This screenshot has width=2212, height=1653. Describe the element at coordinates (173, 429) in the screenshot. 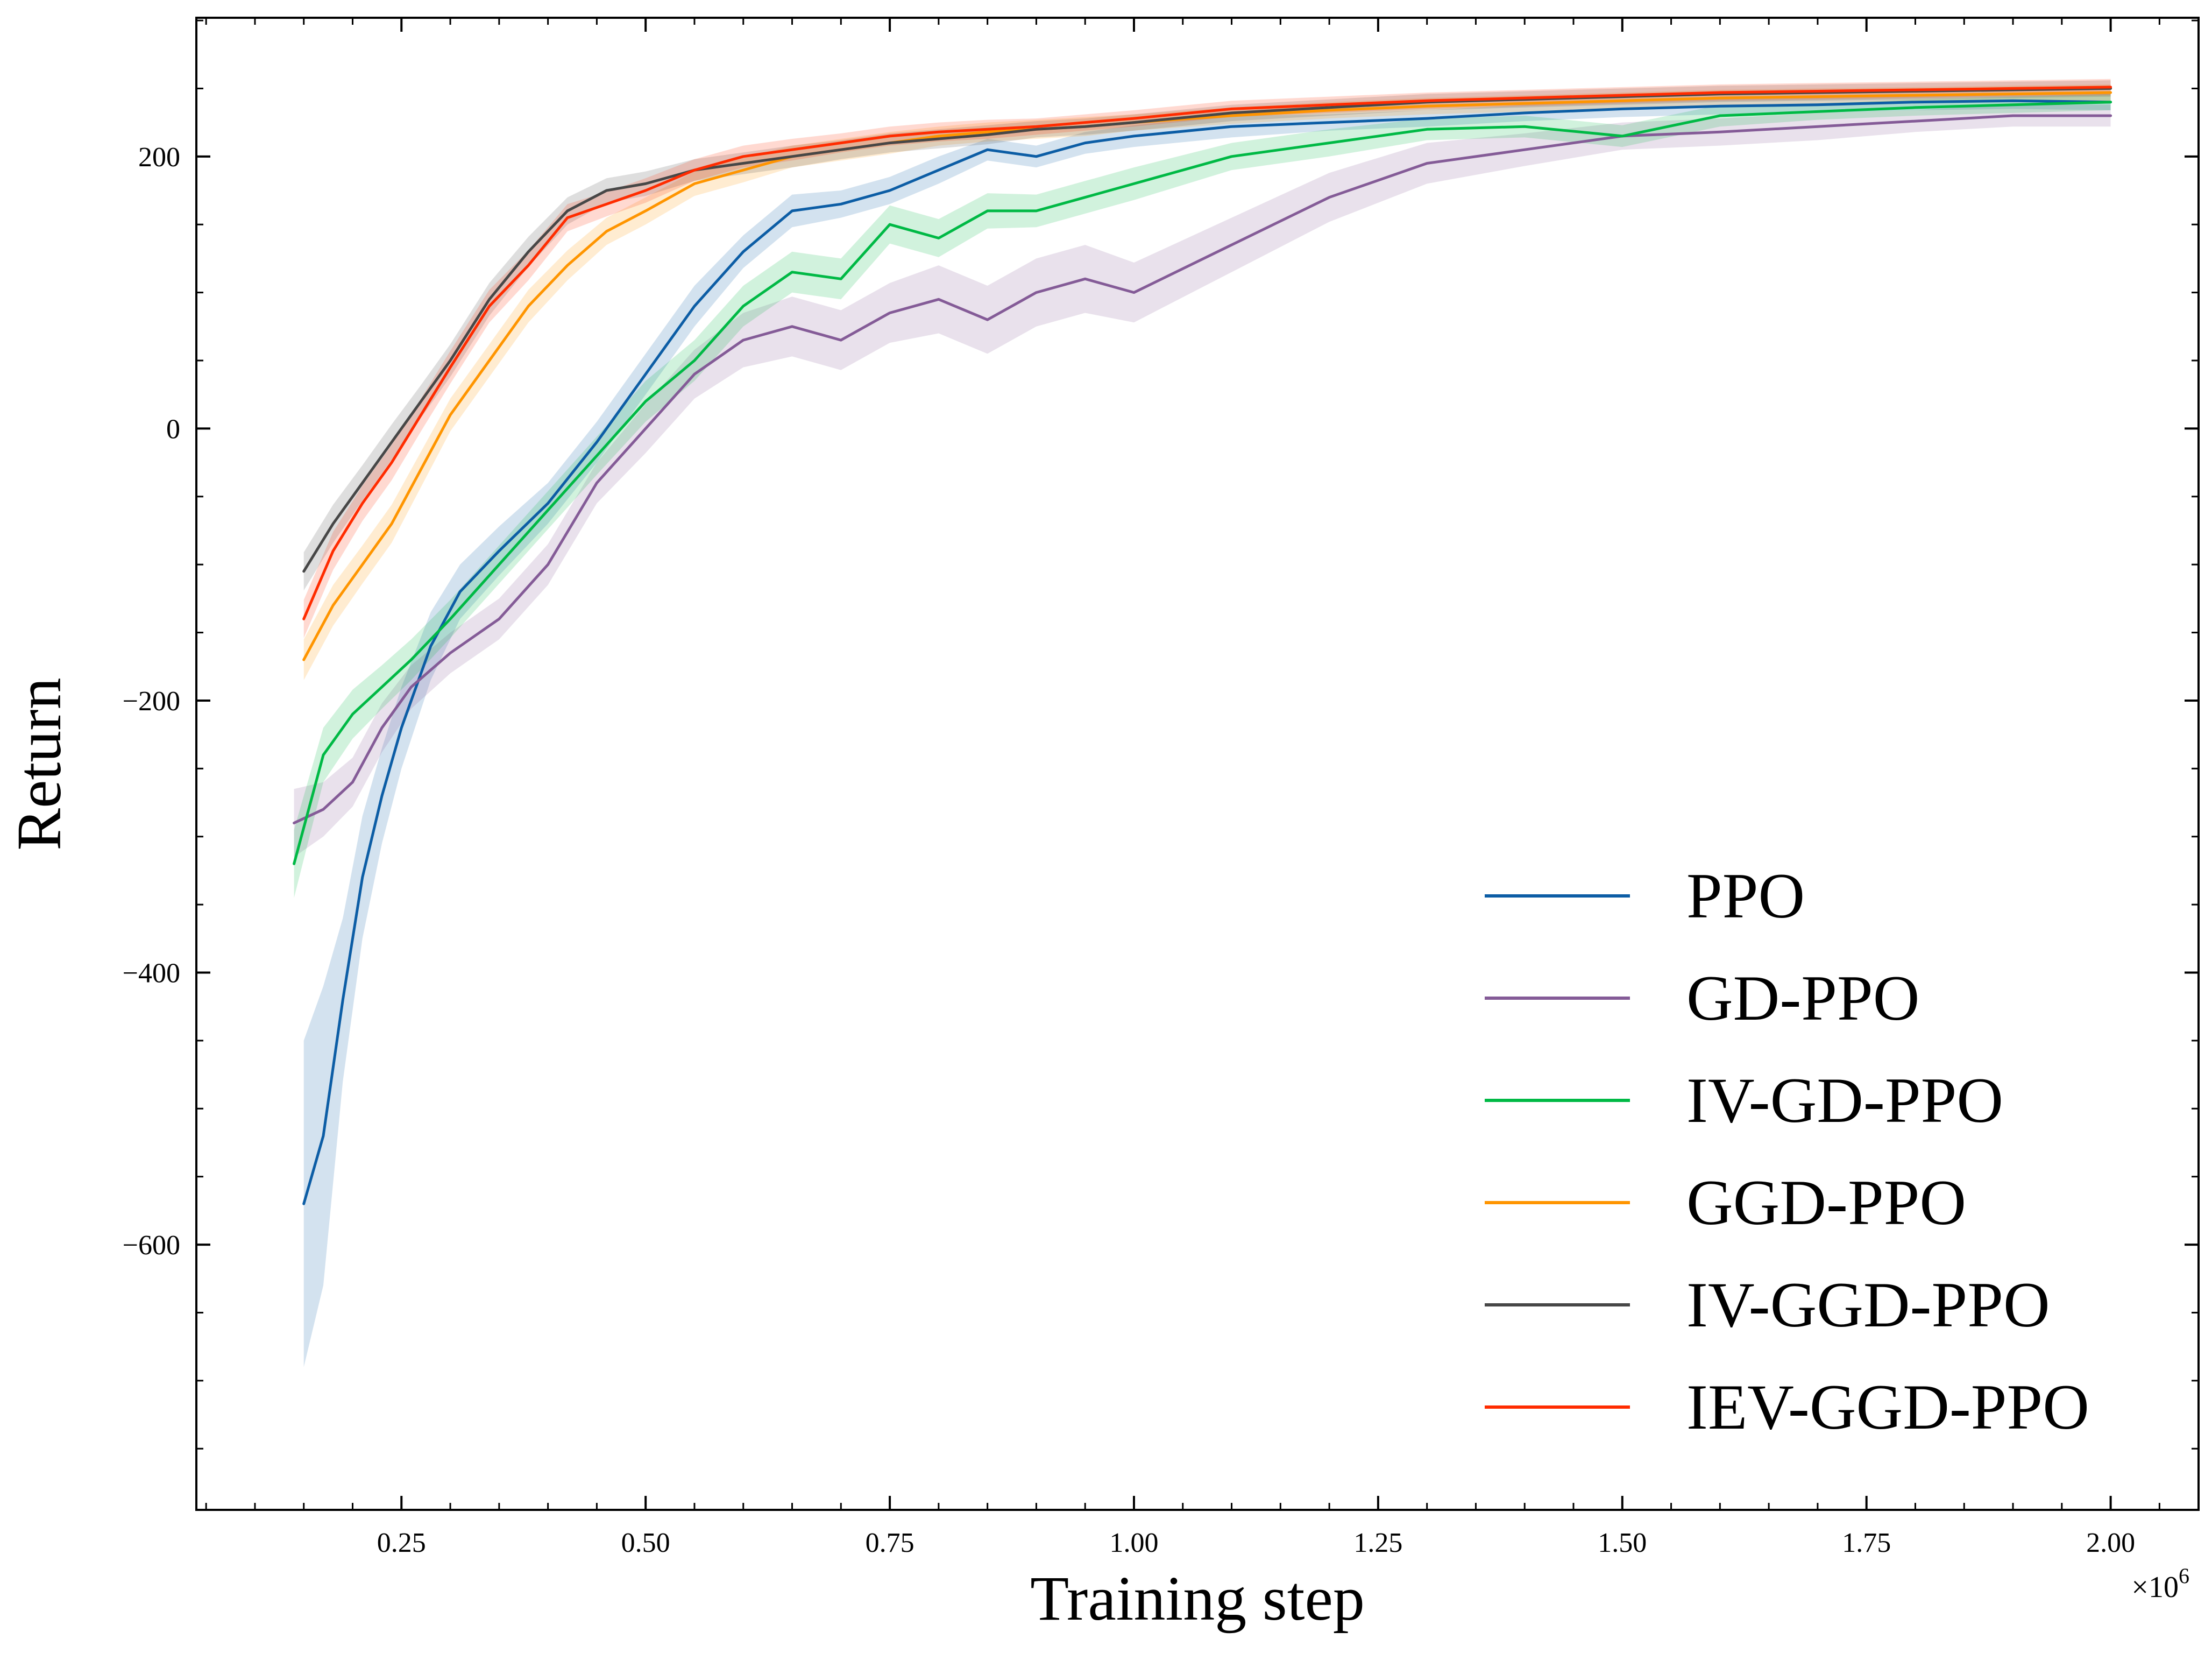

I see `y-tick-label: 0` at that location.